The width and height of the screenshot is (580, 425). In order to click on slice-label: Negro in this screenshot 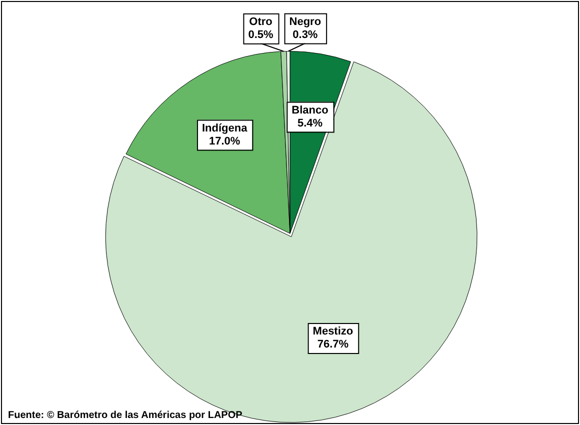, I will do `click(305, 22)`.